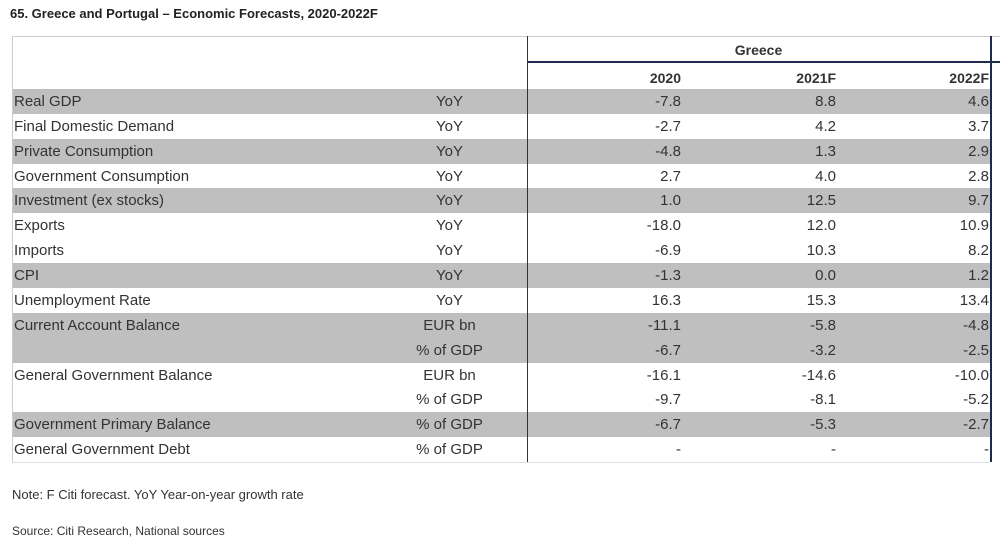 The width and height of the screenshot is (1003, 547). I want to click on value: -10.0, so click(971, 375).